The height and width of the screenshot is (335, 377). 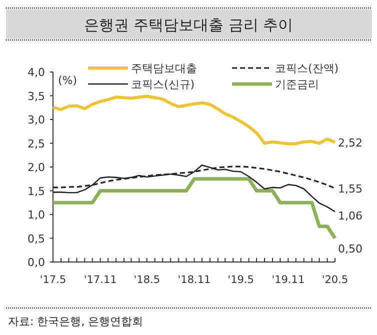 I want to click on y-tick-label: 3,0, so click(x=36, y=120).